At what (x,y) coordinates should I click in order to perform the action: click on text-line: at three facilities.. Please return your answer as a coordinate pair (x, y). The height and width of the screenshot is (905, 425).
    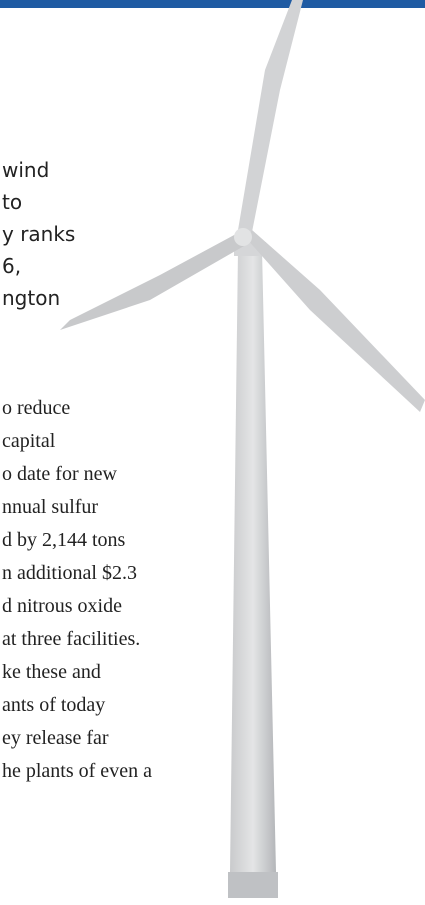
    Looking at the image, I should click on (71, 639).